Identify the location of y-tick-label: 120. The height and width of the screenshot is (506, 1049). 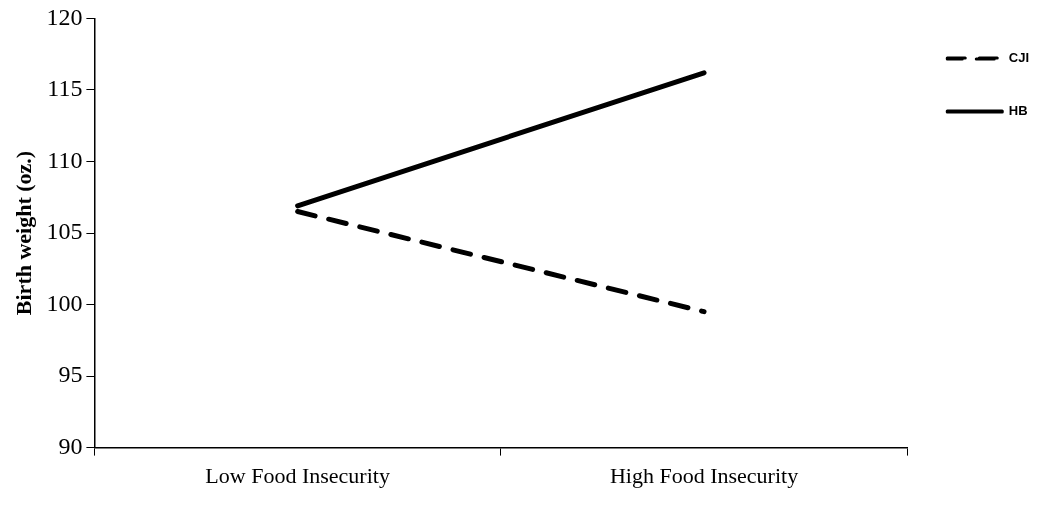
(64, 16).